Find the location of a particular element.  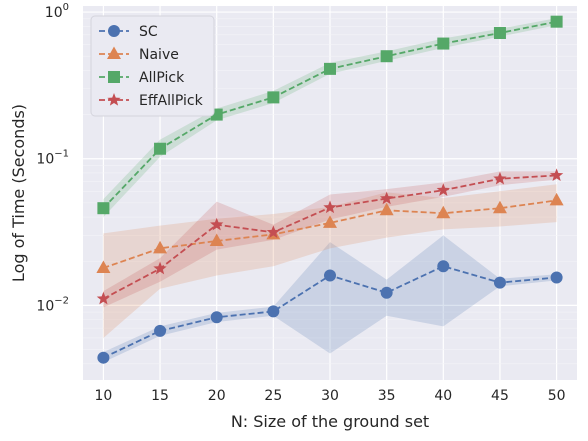

y-axis-label: Log of Time (Seconds) is located at coordinates (18, 193).